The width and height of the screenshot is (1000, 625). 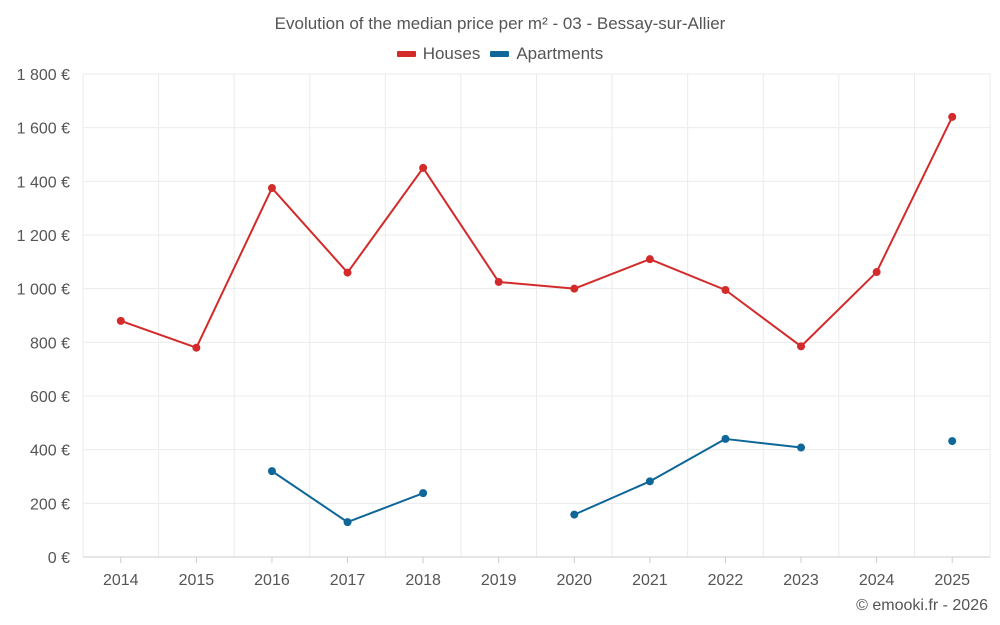 I want to click on x-tick-label: 2015, so click(x=197, y=580).